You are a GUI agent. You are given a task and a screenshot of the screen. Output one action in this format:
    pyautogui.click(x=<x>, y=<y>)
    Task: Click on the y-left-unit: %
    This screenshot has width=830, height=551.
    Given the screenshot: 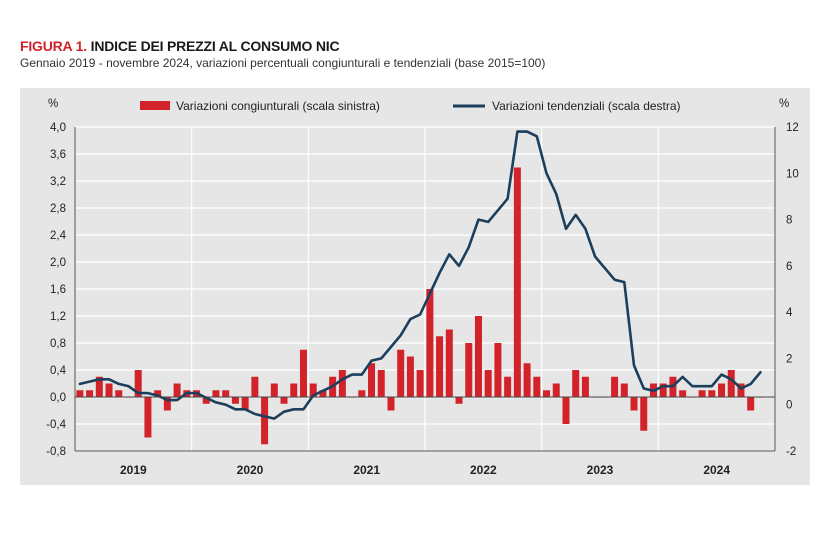 What is the action you would take?
    pyautogui.click(x=53, y=104)
    